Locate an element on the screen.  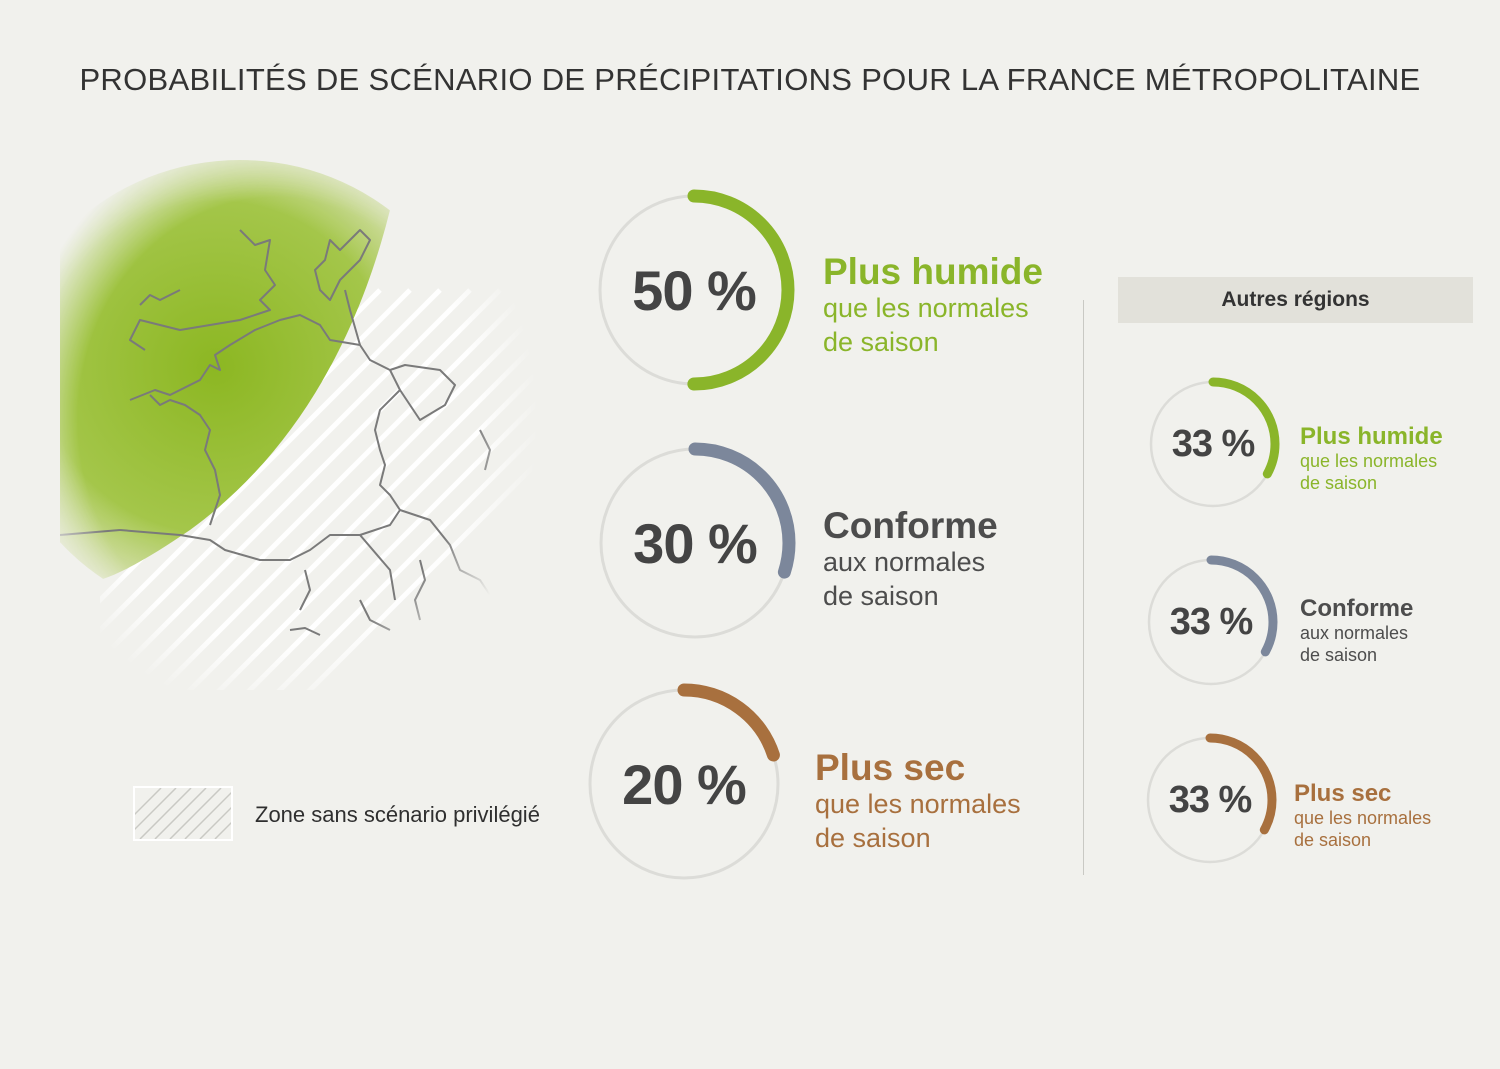
small-ring-wet: 33 % is located at coordinates (1216, 444).